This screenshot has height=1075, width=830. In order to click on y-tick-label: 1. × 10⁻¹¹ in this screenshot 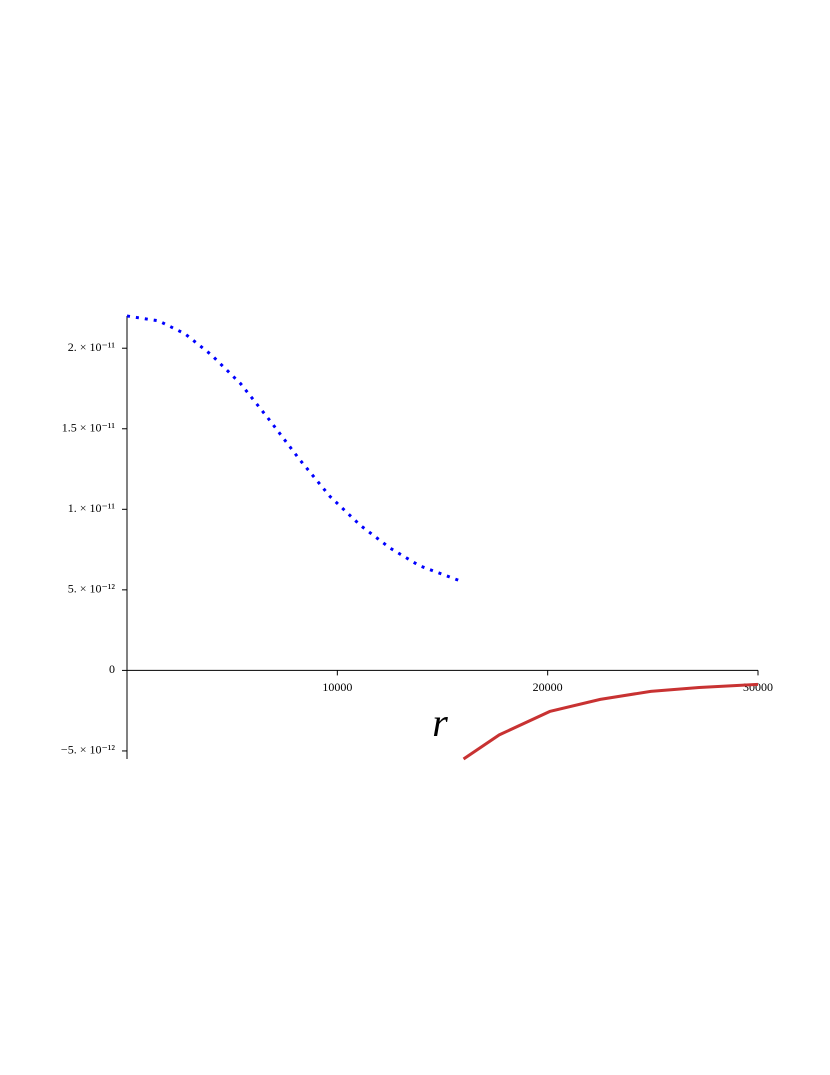, I will do `click(92, 508)`.